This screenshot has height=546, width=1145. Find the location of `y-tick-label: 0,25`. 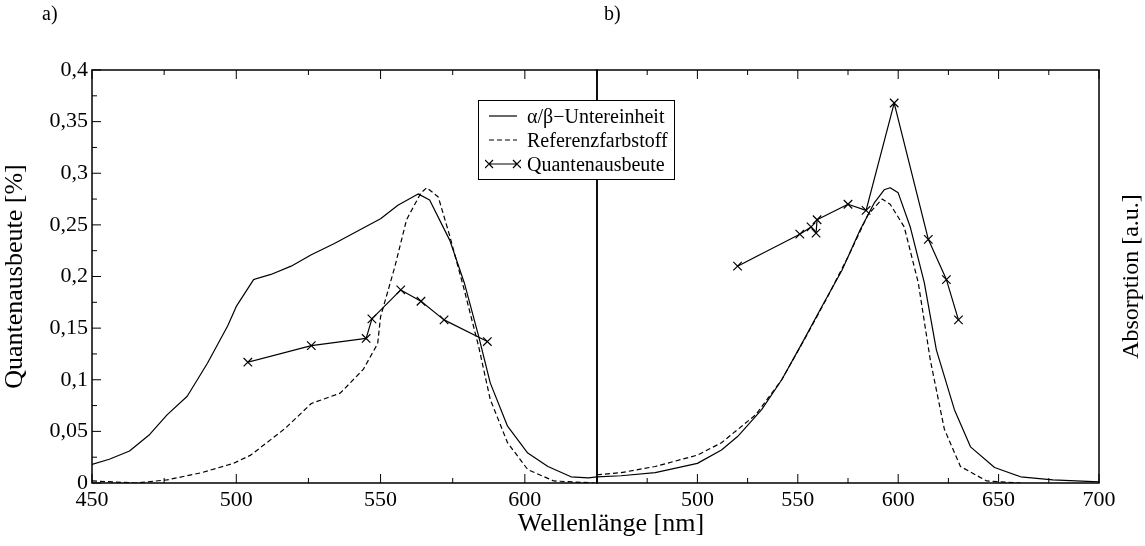

y-tick-label: 0,25 is located at coordinates (68, 223).